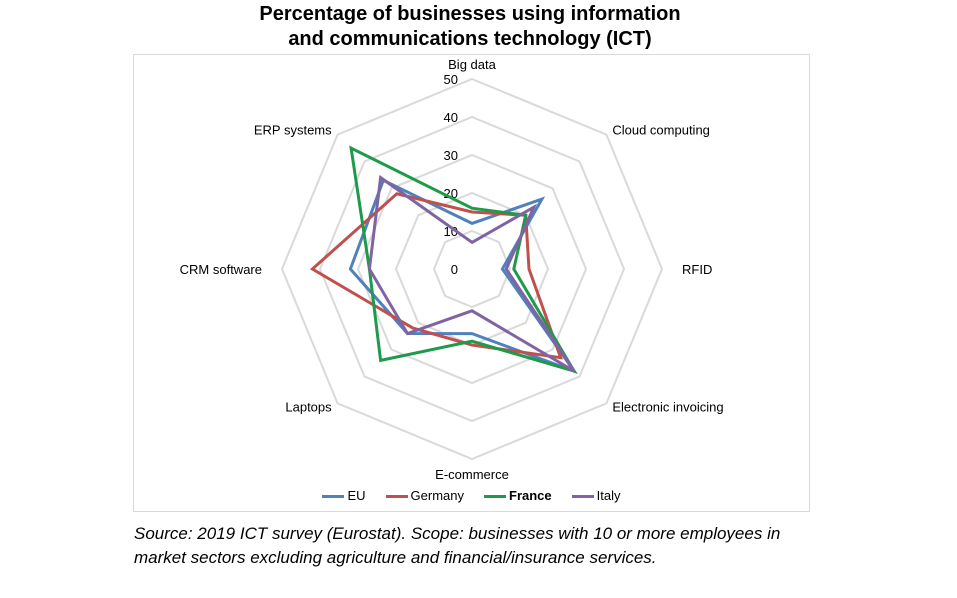 Image resolution: width=957 pixels, height=598 pixels. What do you see at coordinates (396, 496) in the screenshot?
I see `legend-swatch-germany` at bounding box center [396, 496].